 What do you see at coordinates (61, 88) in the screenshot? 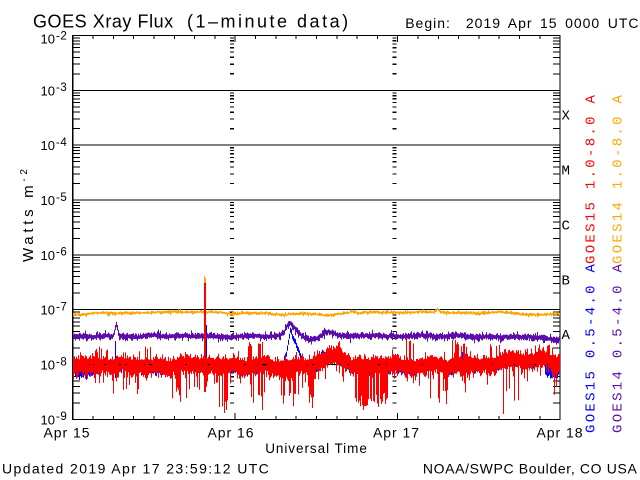
I see `svg-text: -3` at bounding box center [61, 88].